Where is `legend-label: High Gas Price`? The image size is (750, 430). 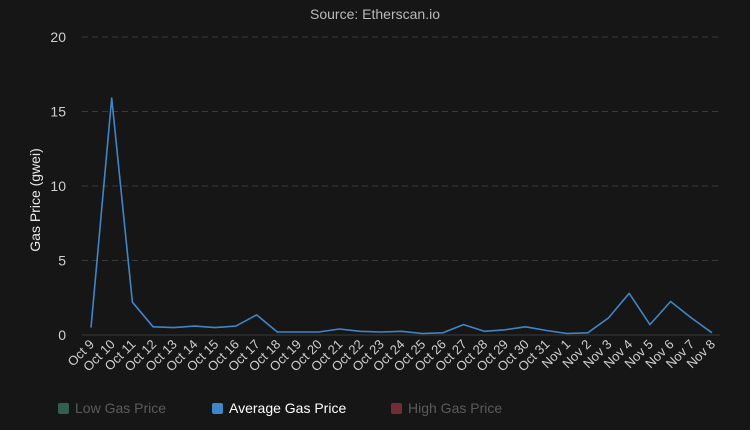 legend-label: High Gas Price is located at coordinates (455, 408).